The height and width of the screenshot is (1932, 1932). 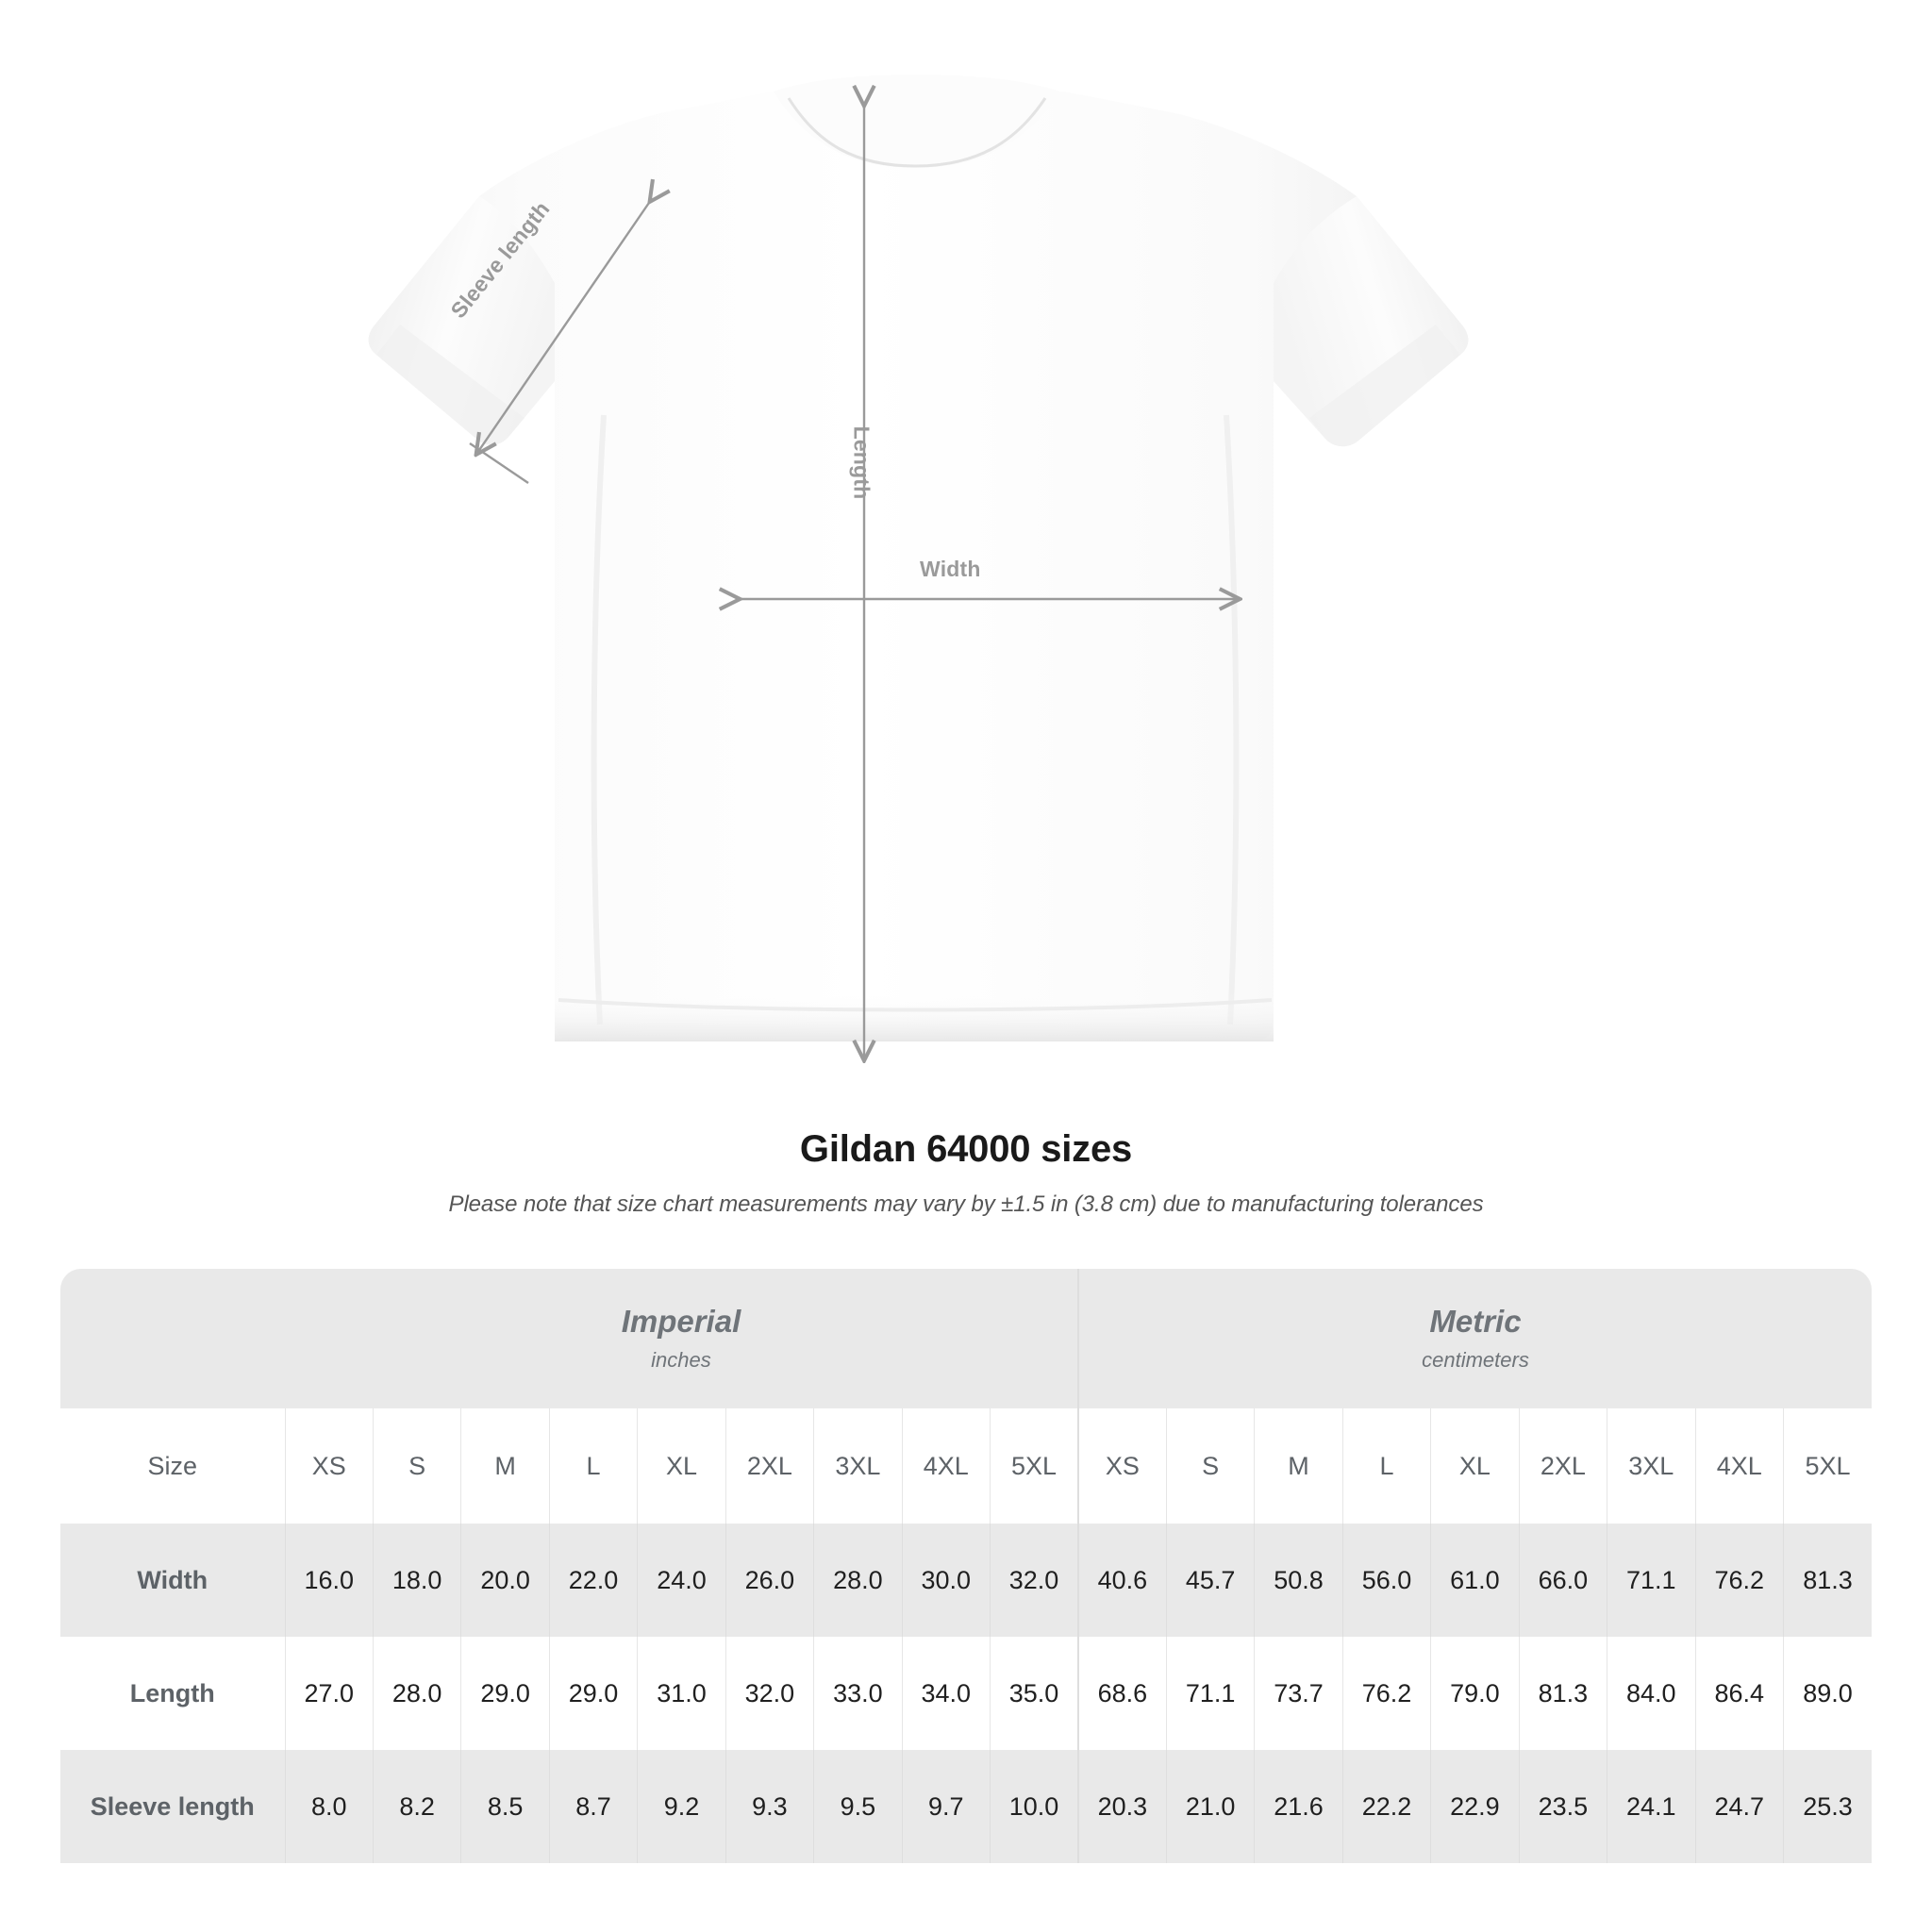 I want to click on cell-sleeve-length-metric-xl: 22.9, so click(x=1475, y=1807).